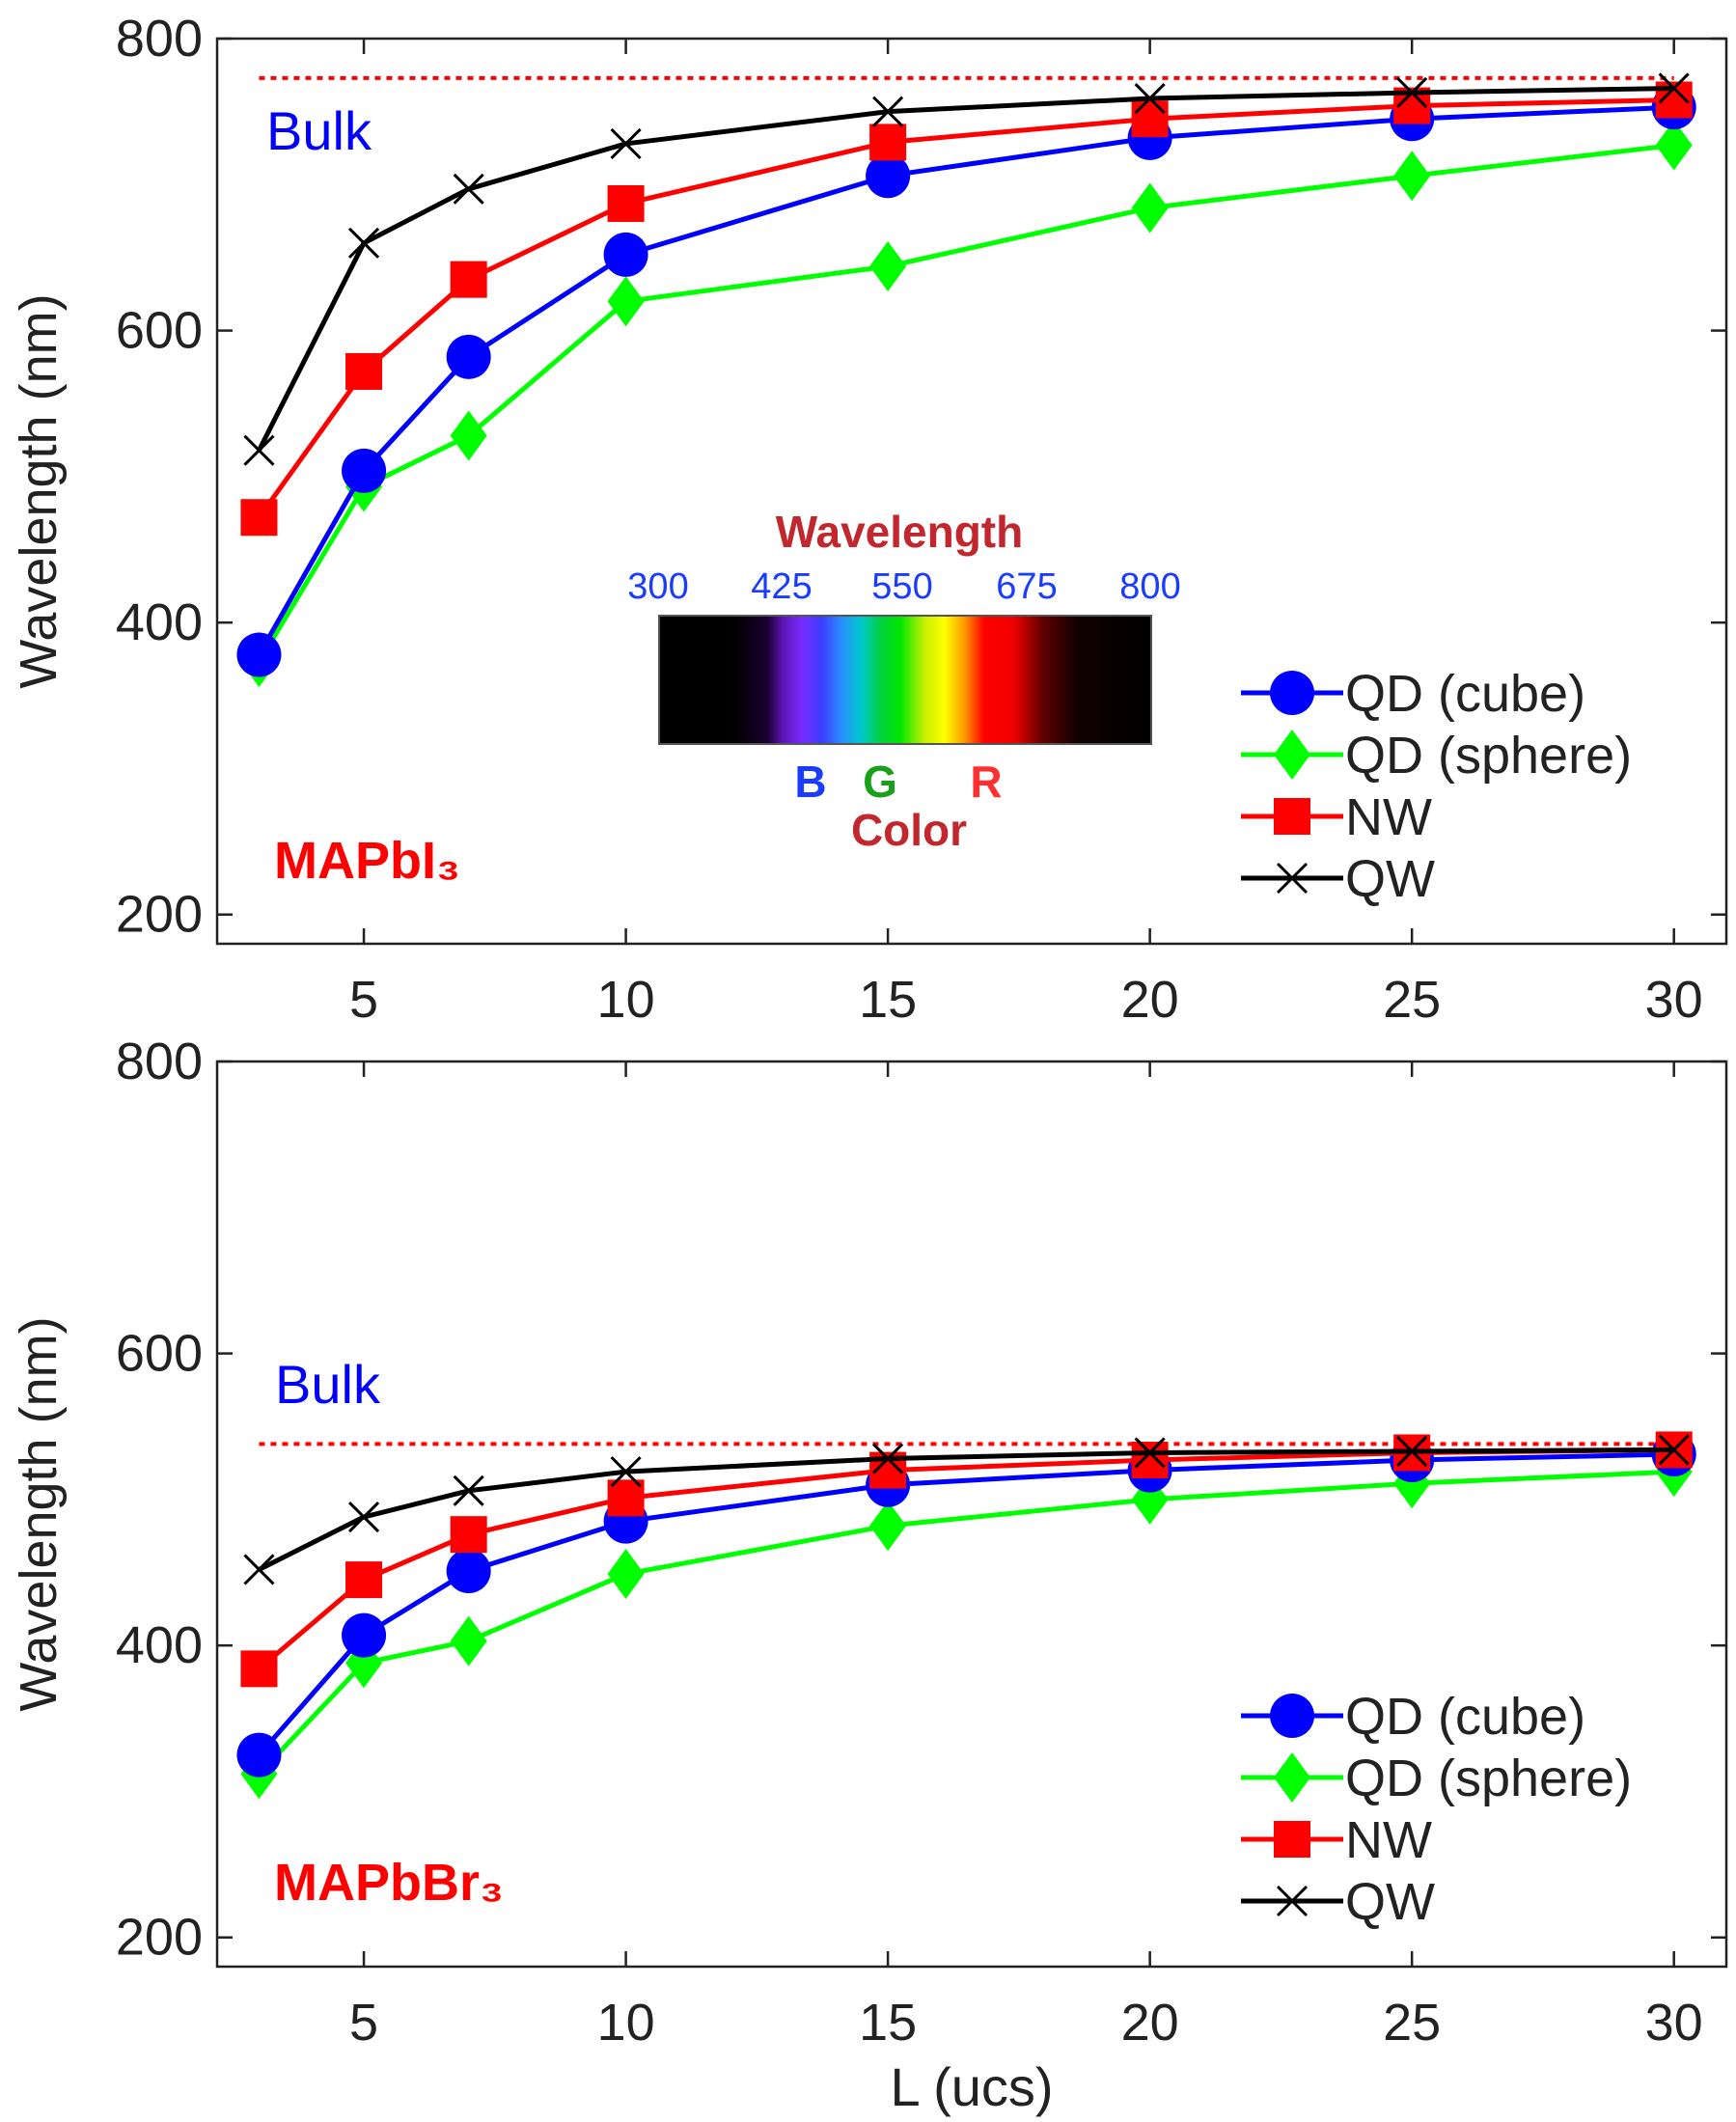 Image resolution: width=1736 pixels, height=2122 pixels. What do you see at coordinates (328, 1384) in the screenshot?
I see `bulk-label: Bulk` at bounding box center [328, 1384].